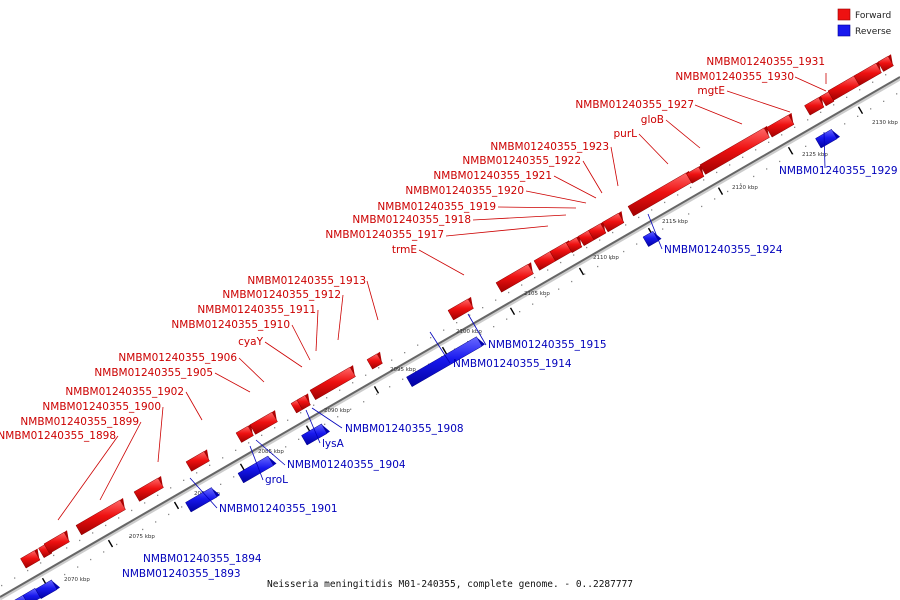  Describe the element at coordinates (404, 429) in the screenshot. I see `gene-label-reverse: NMBM01240355_1908` at that location.